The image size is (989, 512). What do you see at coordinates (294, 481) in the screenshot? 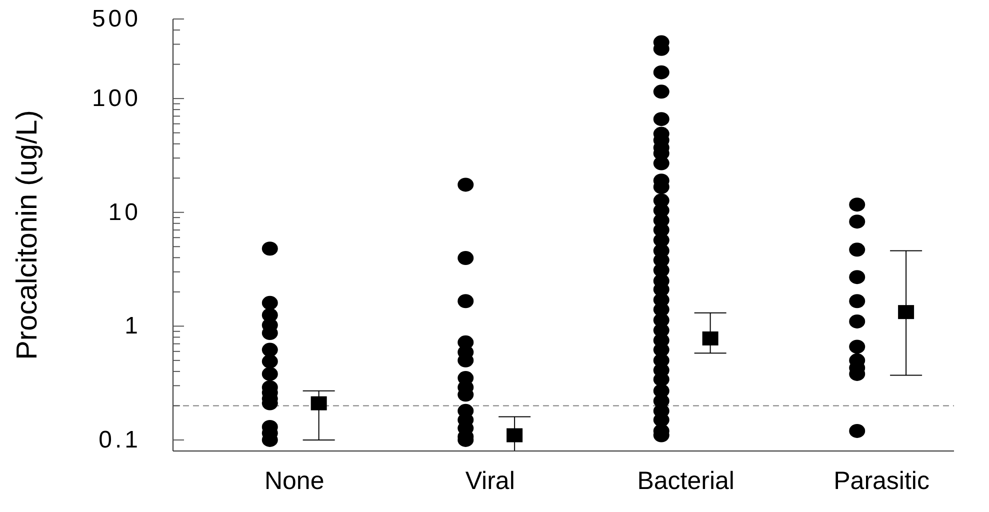
I see `x-tick-label: None` at bounding box center [294, 481].